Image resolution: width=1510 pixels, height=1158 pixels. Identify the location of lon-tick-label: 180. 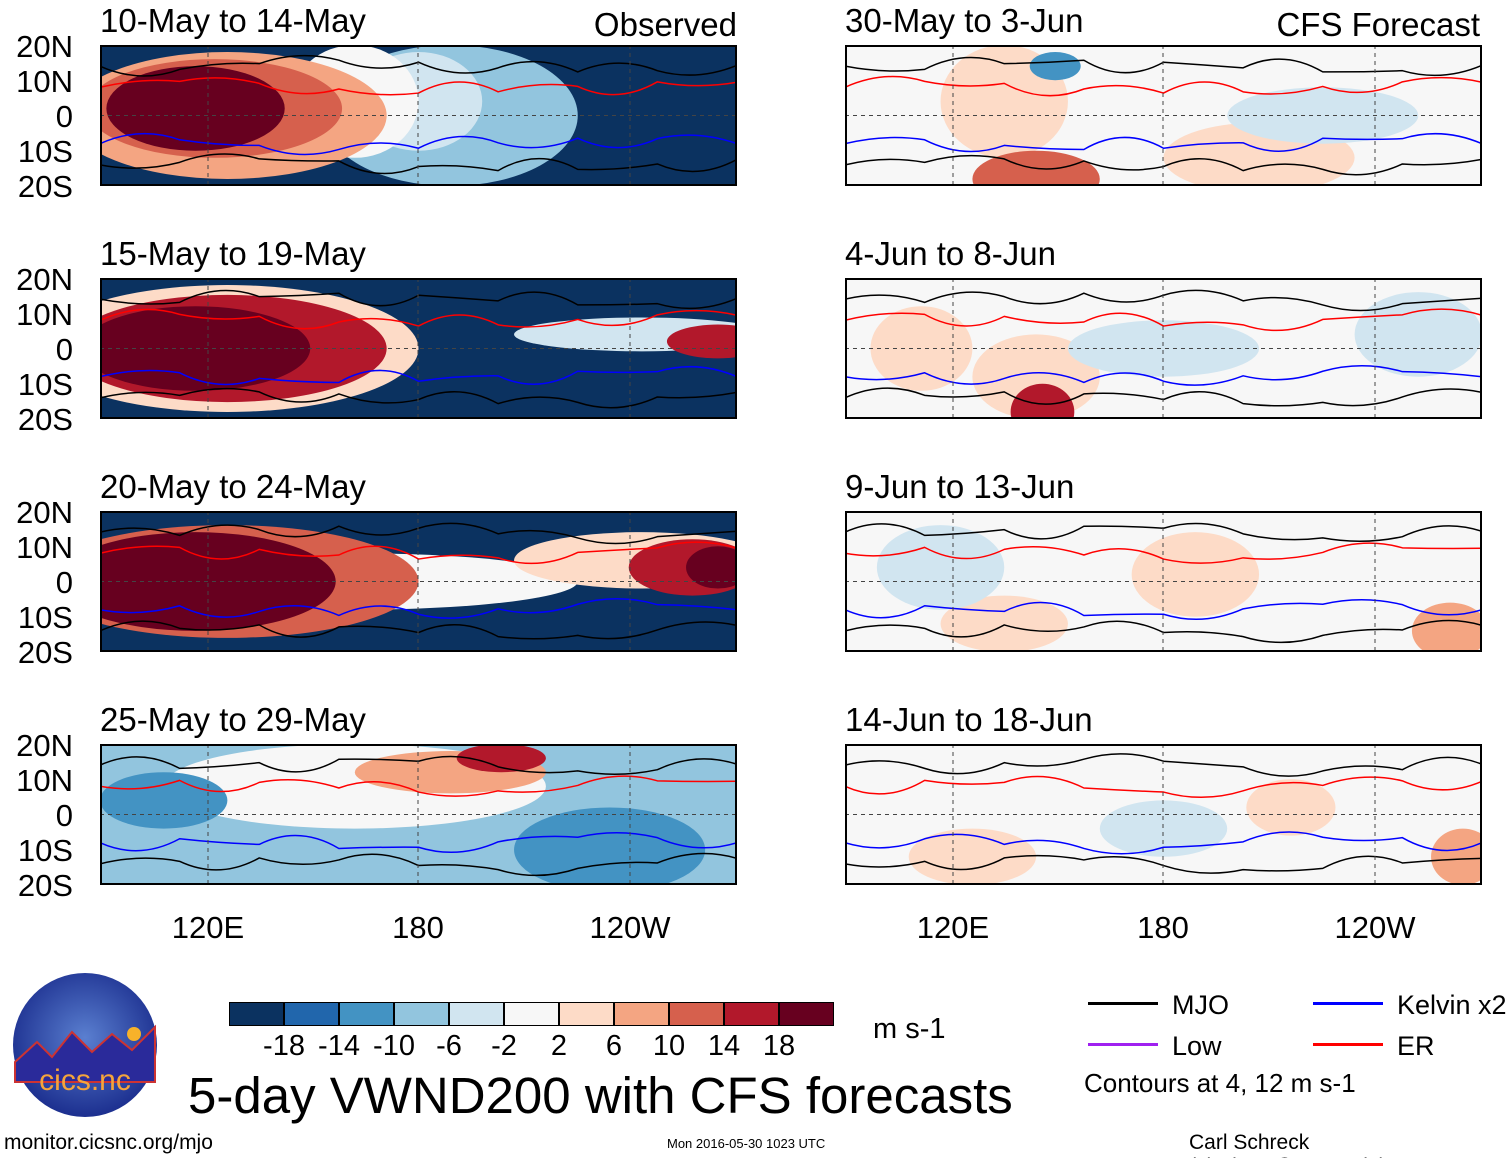
(418, 927).